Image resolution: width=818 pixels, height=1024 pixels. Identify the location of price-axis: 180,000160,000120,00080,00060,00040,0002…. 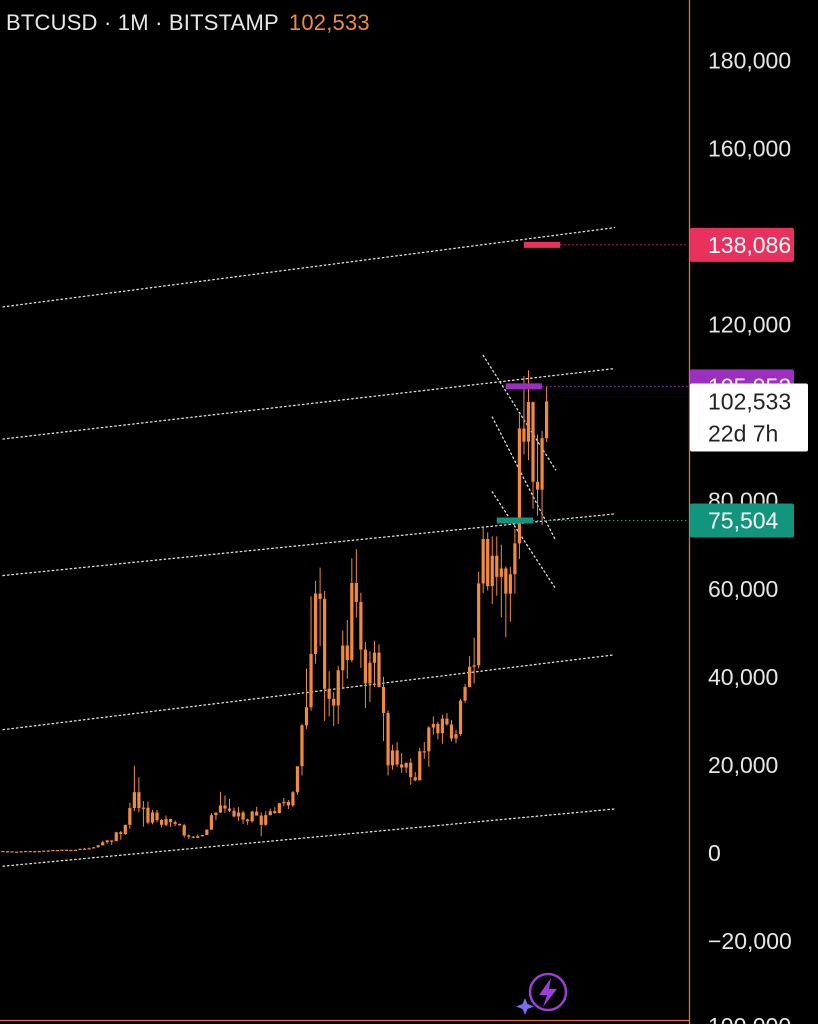
(750, 535).